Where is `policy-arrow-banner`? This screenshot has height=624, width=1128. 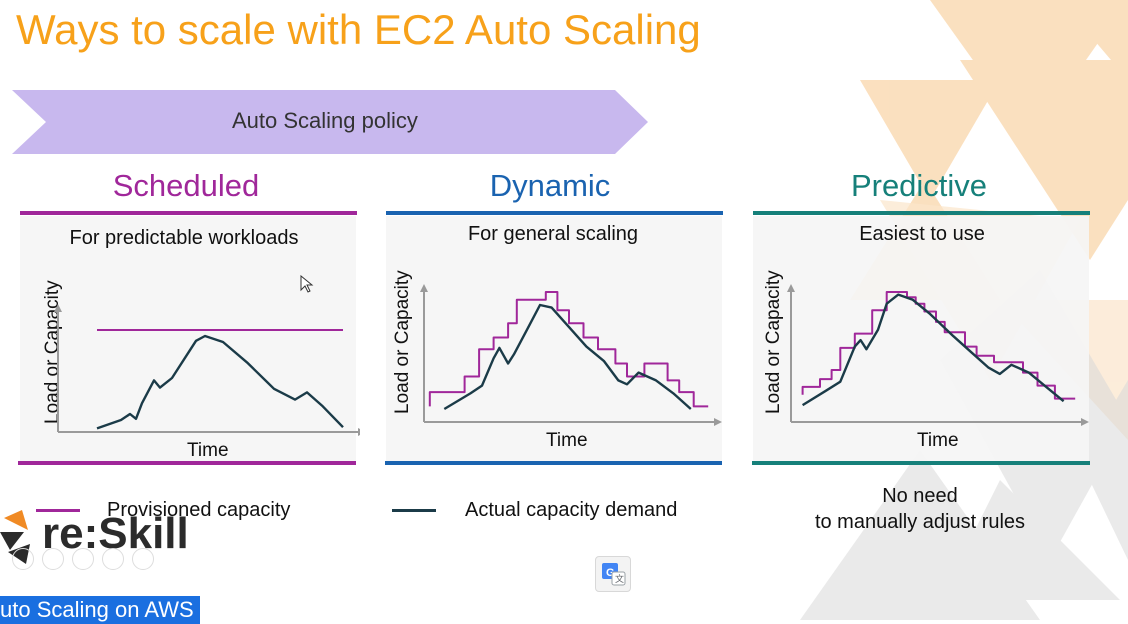
policy-arrow-banner is located at coordinates (330, 122).